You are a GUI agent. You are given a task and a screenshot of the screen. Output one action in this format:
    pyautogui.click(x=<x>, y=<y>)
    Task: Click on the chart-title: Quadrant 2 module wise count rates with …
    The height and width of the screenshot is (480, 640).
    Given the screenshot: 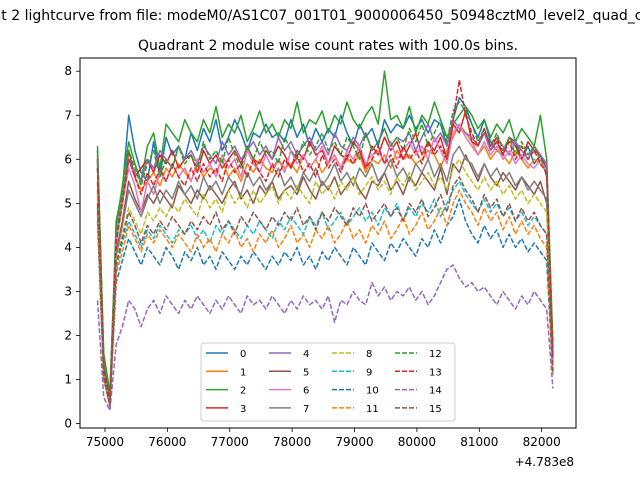 What is the action you would take?
    pyautogui.click(x=328, y=46)
    